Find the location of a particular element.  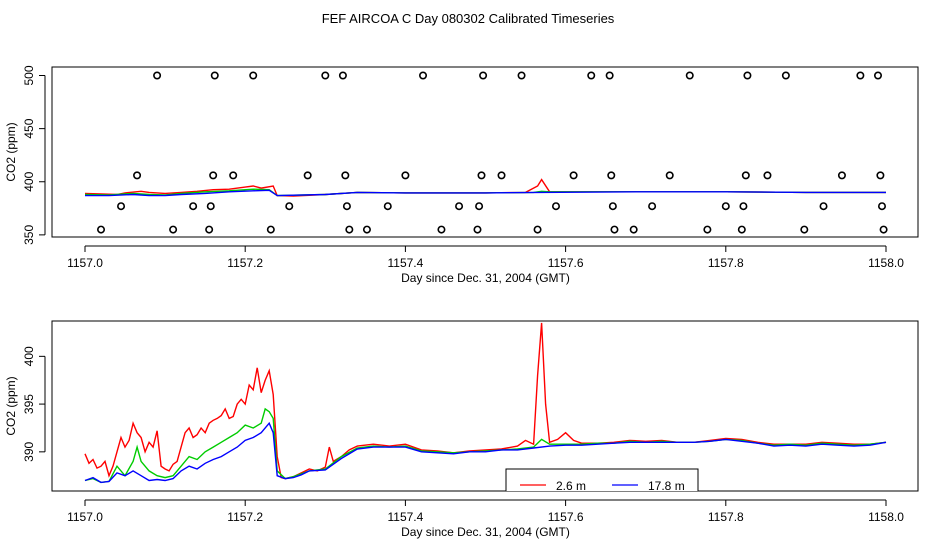

legend-box is located at coordinates (602, 479).